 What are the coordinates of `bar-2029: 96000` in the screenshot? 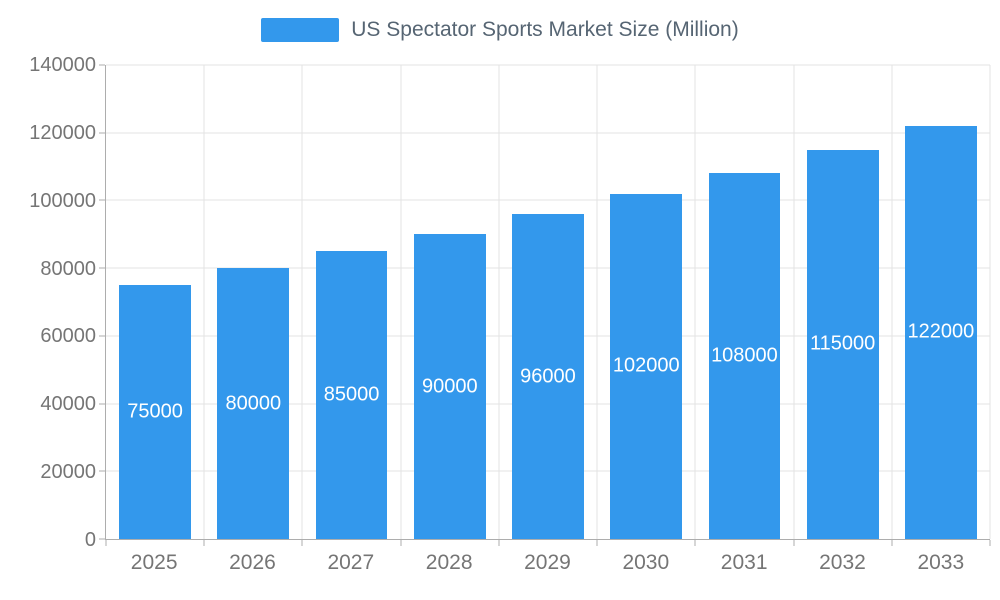 It's located at (548, 376).